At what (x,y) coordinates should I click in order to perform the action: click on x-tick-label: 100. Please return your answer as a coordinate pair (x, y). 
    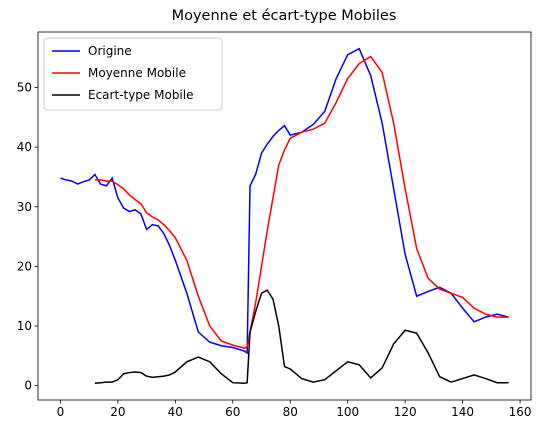
    Looking at the image, I should click on (347, 412).